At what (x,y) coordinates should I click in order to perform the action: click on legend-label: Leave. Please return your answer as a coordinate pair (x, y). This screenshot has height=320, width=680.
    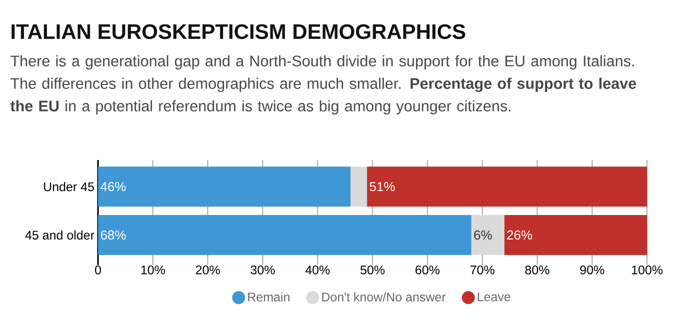
    Looking at the image, I should click on (494, 297).